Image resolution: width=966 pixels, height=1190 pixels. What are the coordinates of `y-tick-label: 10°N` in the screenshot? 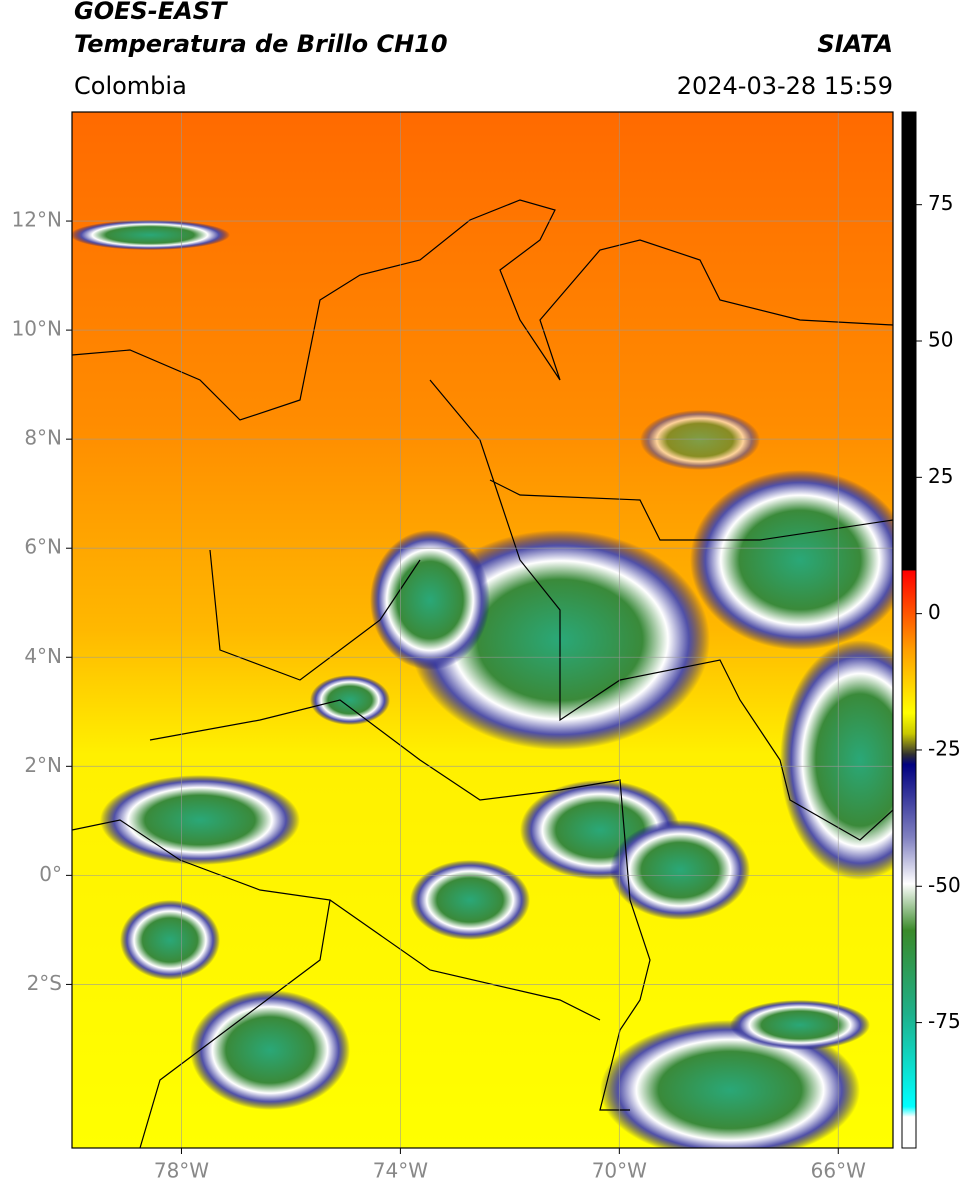 It's located at (37, 329).